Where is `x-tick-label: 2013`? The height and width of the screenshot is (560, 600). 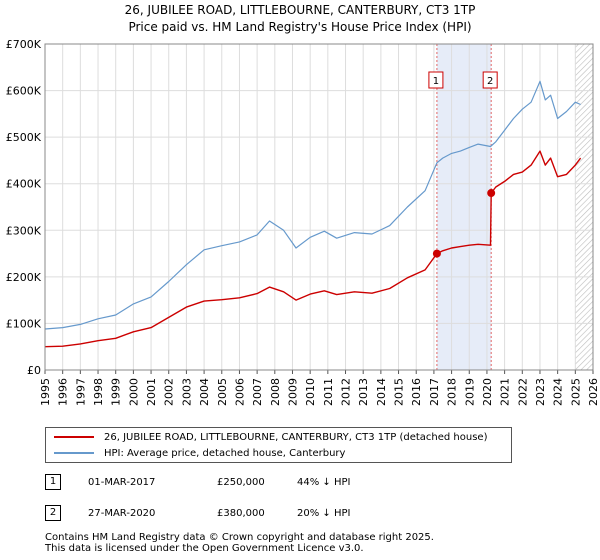 x-tick-label: 2013 is located at coordinates (363, 392).